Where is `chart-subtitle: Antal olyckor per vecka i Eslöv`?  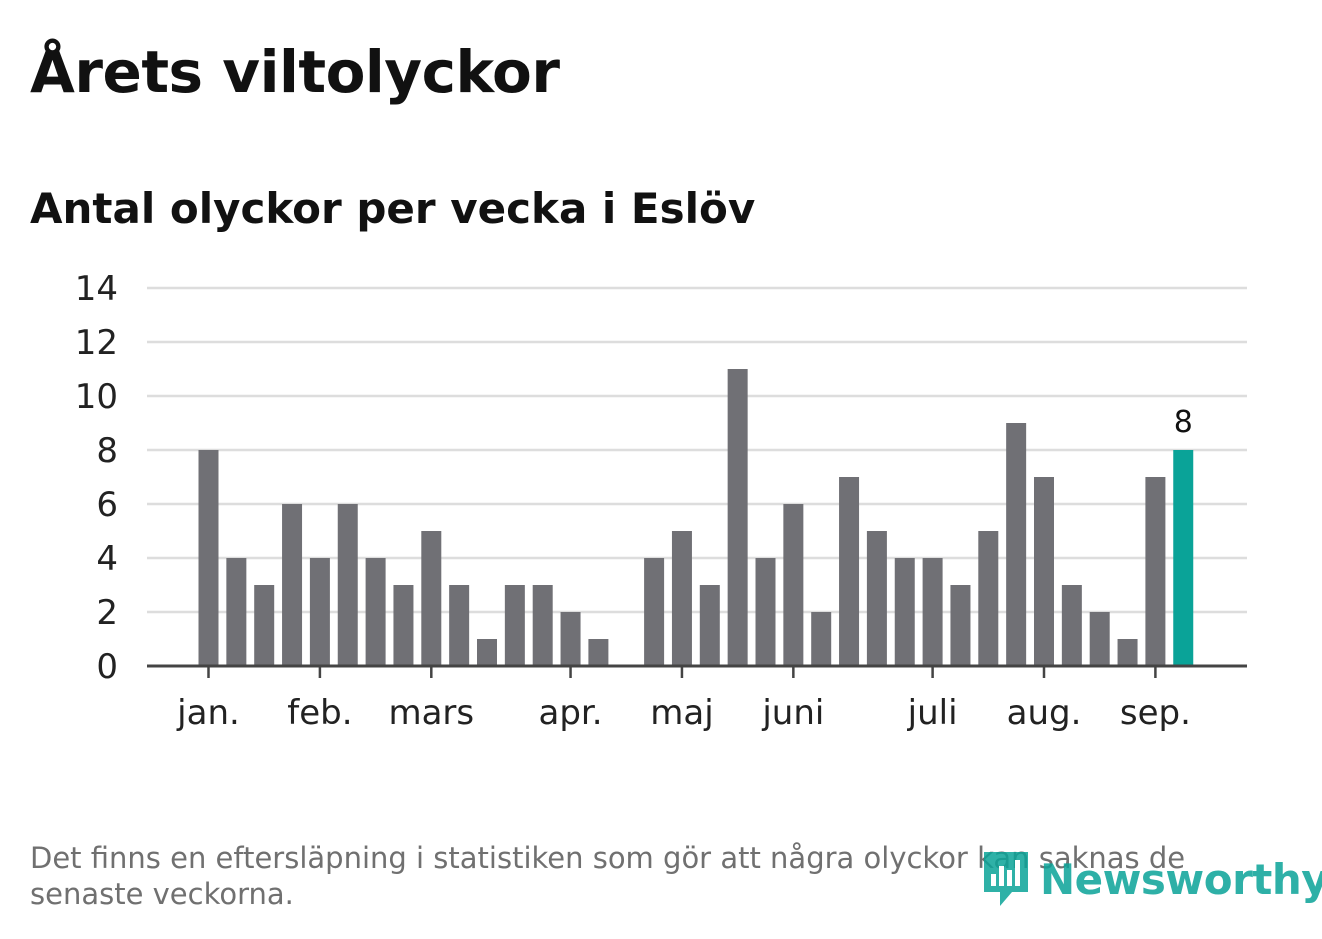 chart-subtitle: Antal olyckor per vecka i Eslöv is located at coordinates (393, 208).